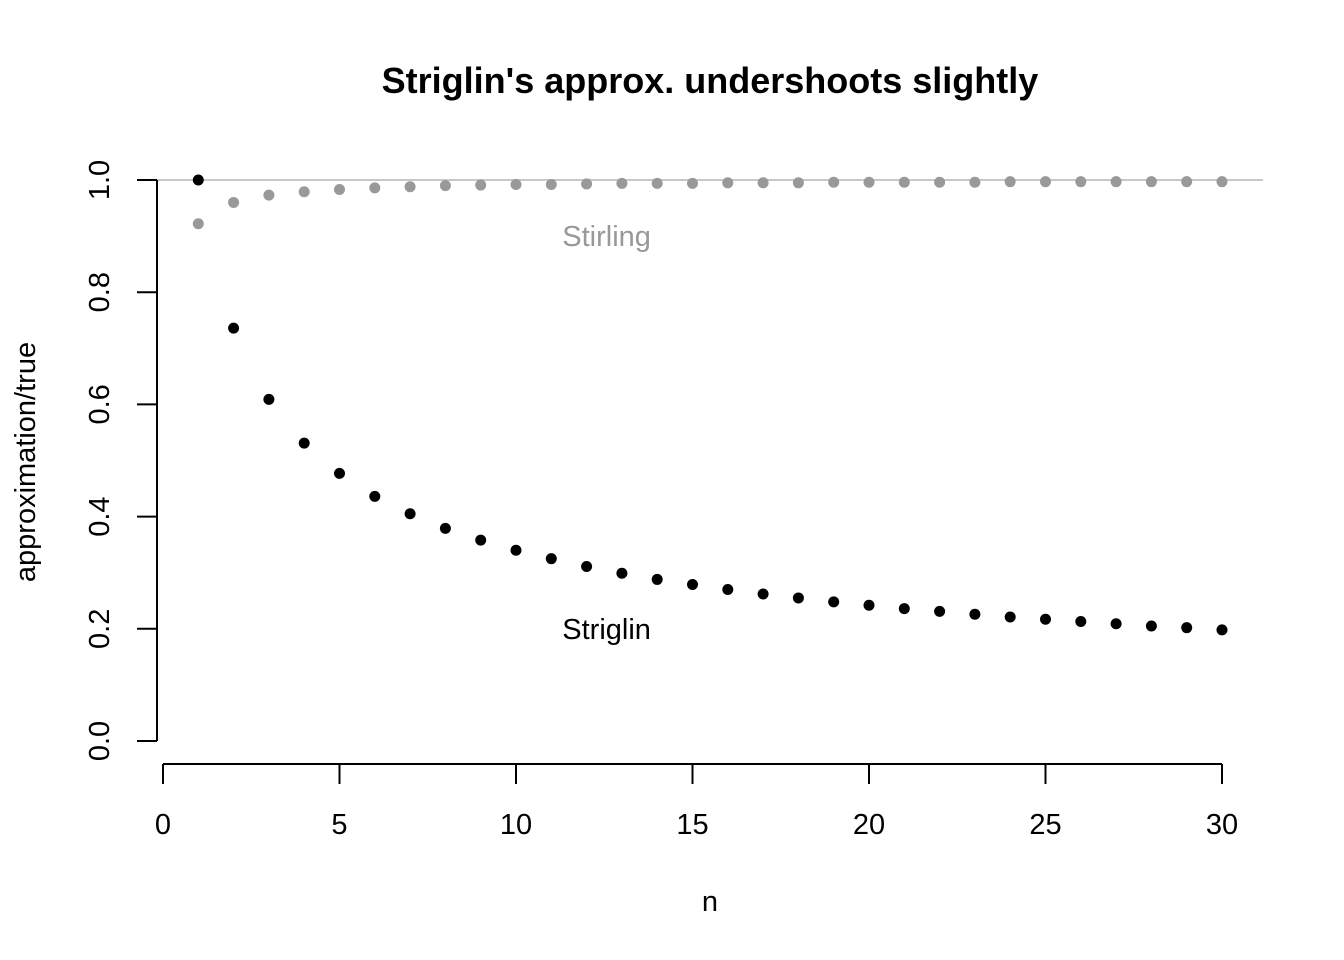  I want to click on x-tick-label: 25, so click(1045, 825).